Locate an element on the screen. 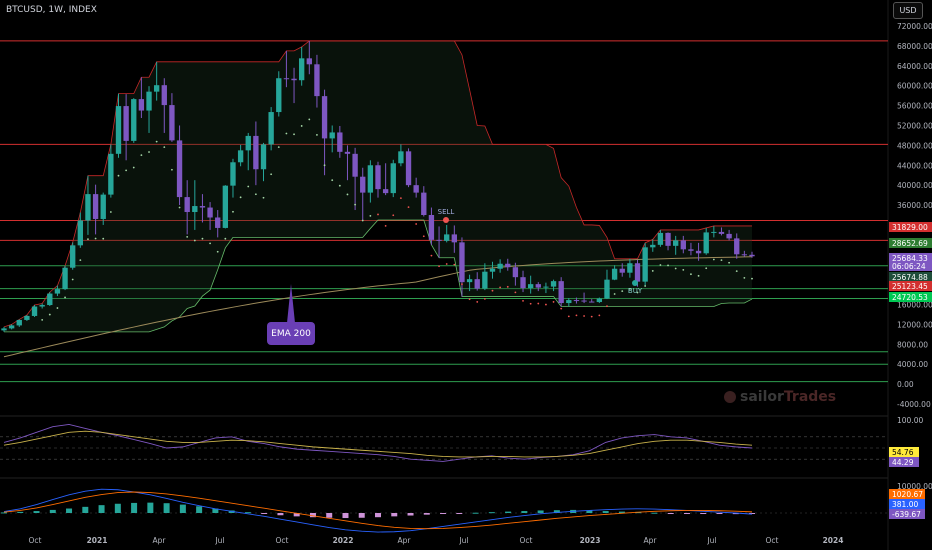 The height and width of the screenshot is (550, 932). price-tag-label: 24720.53 is located at coordinates (910, 297).